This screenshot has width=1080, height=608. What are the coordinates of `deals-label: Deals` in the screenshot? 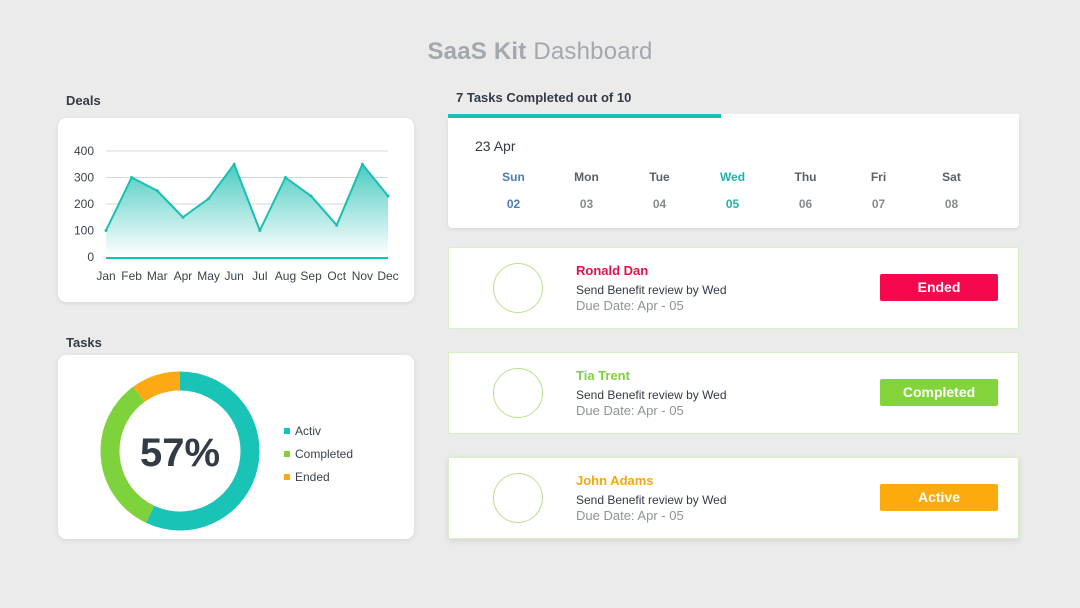 It's located at (83, 100).